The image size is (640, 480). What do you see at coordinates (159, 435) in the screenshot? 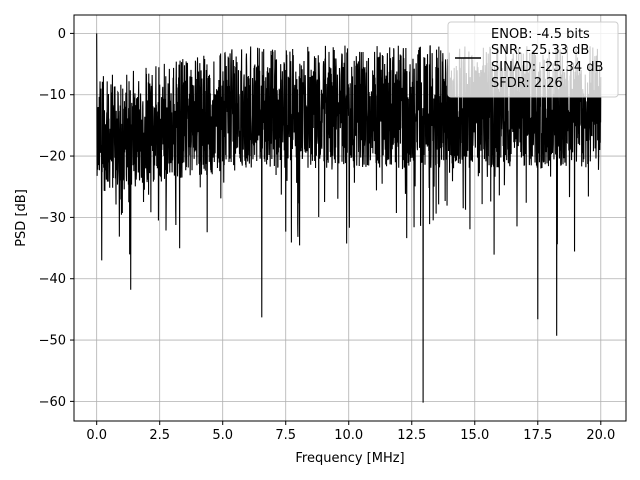
I see `x-tick-label: 2.5` at bounding box center [159, 435].